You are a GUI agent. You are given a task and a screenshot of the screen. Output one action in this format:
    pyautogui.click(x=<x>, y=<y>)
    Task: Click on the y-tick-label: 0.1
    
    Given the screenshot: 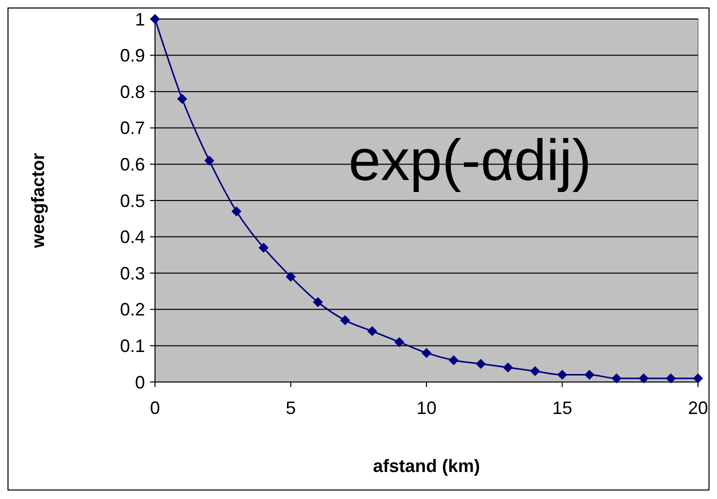 What is the action you would take?
    pyautogui.click(x=132, y=346)
    